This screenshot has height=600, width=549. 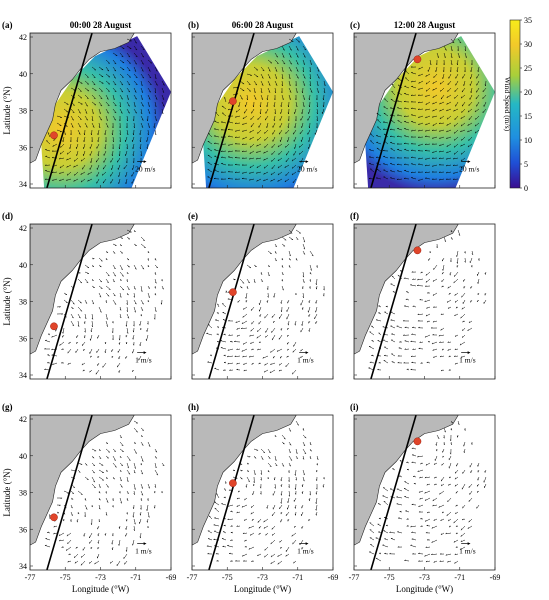 I want to click on x-tick-label: -71, so click(x=459, y=577).